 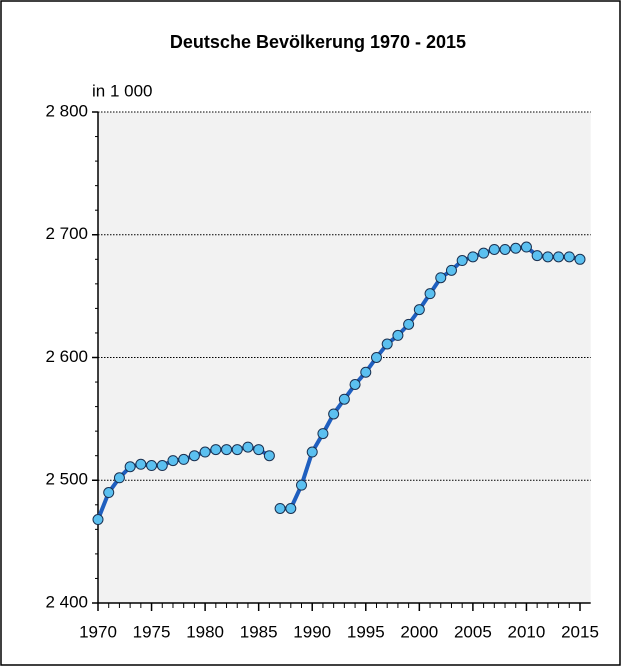 I want to click on x-tick-label: 1990, so click(x=312, y=631).